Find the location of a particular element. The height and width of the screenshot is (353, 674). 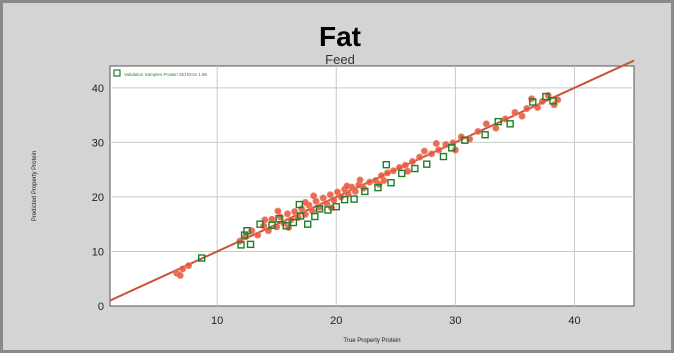

y-axis-label: Predicted Property Protein is located at coordinates (35, 186).